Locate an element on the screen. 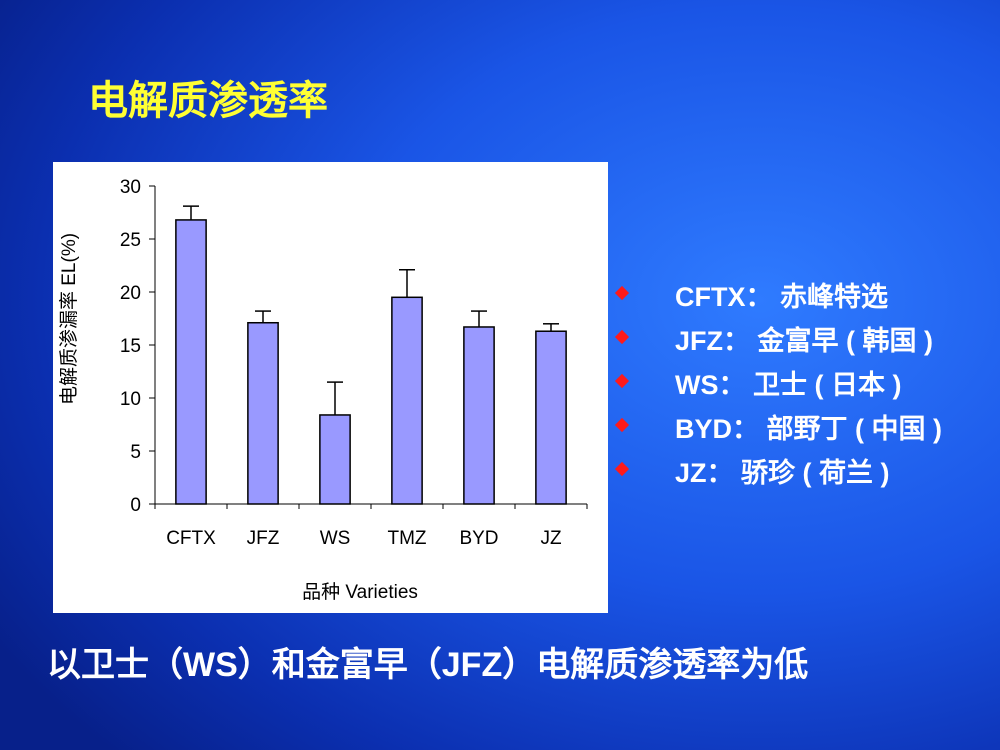  y-tick-label: 30 is located at coordinates (130, 187).